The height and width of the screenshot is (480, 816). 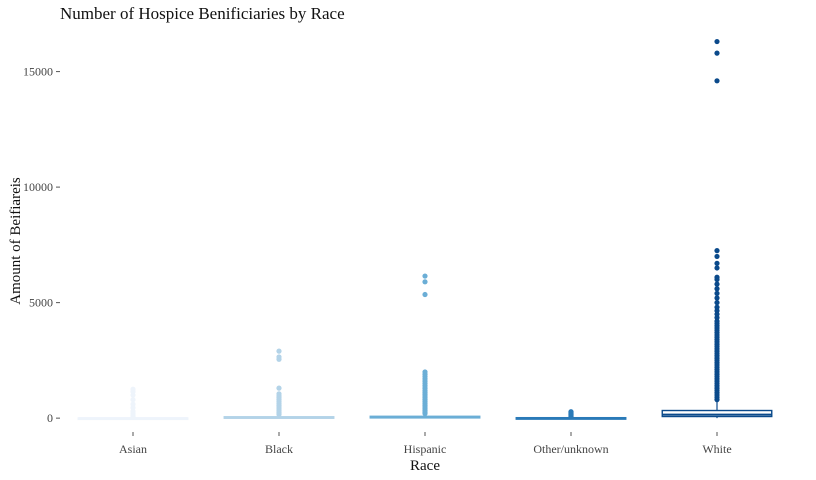 I want to click on x-tick-label: Hispanic, so click(x=425, y=449).